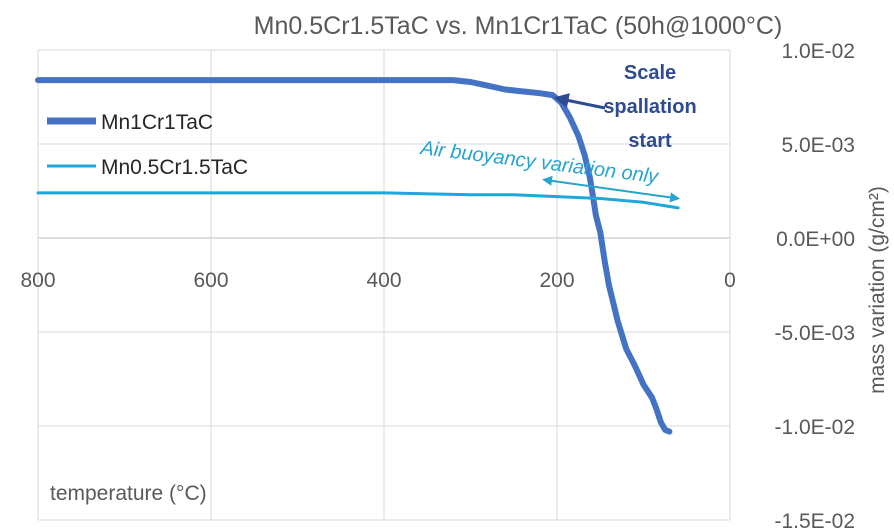 The width and height of the screenshot is (894, 531). What do you see at coordinates (358, 200) in the screenshot?
I see `series-line-mn05cr15tac` at bounding box center [358, 200].